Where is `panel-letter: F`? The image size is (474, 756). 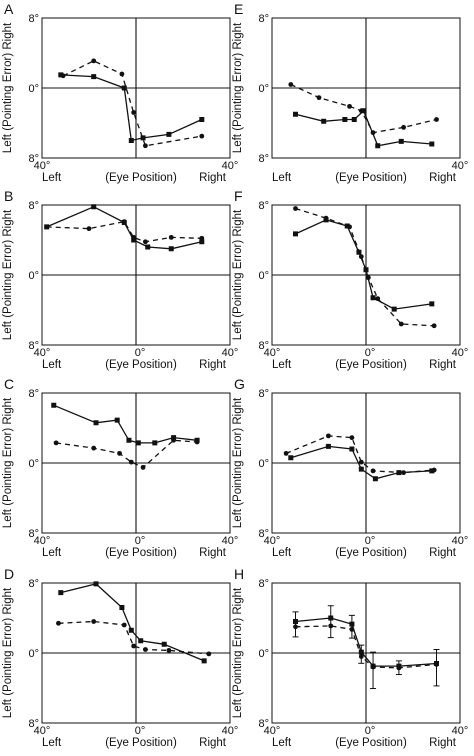
panel-letter: F is located at coordinates (238, 196).